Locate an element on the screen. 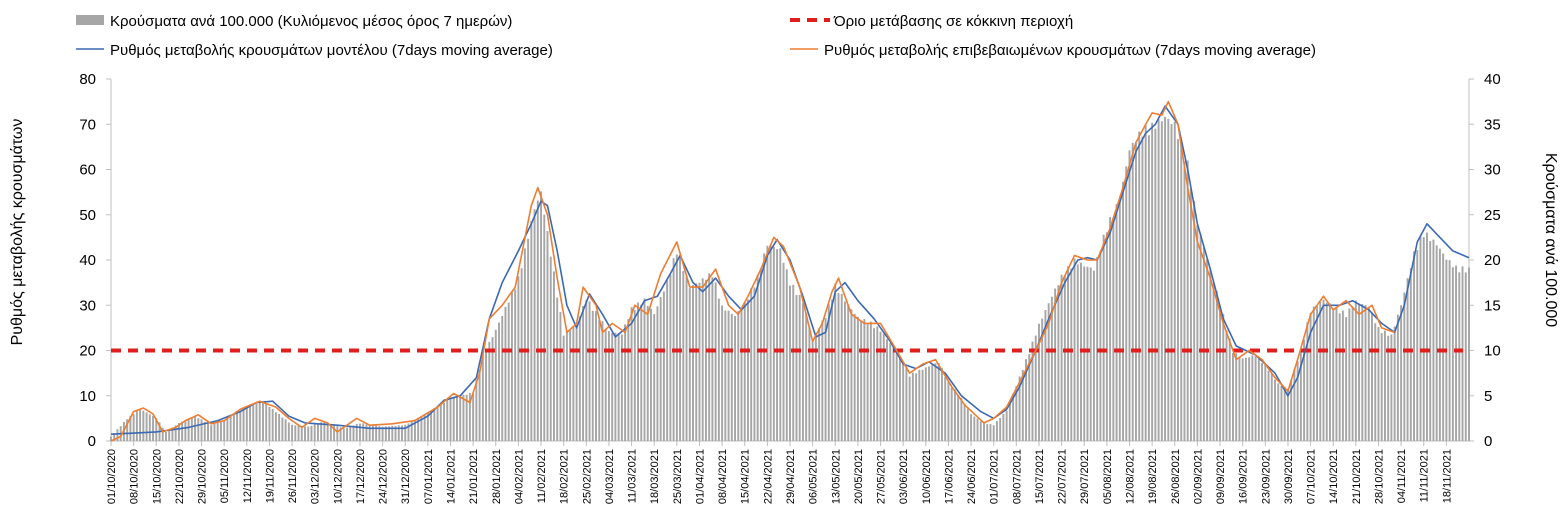 The height and width of the screenshot is (528, 1564). x-tick-label: 10/12/2020 is located at coordinates (338, 476).